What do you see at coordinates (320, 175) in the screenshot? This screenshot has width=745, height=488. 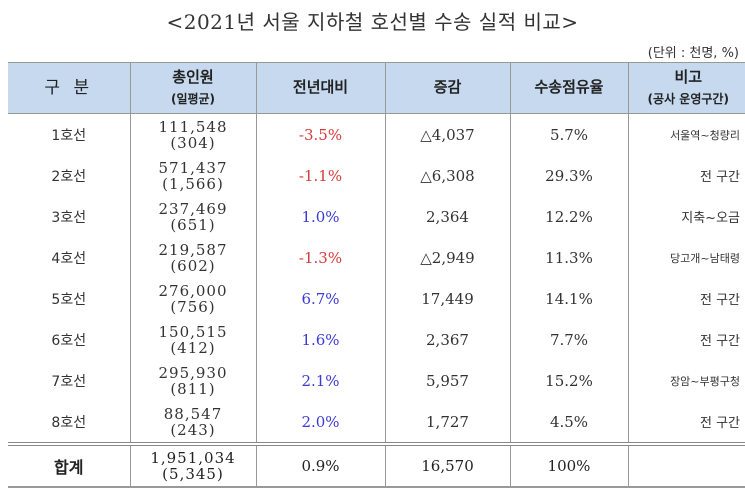 I see `yoy-cell: -1.1%` at bounding box center [320, 175].